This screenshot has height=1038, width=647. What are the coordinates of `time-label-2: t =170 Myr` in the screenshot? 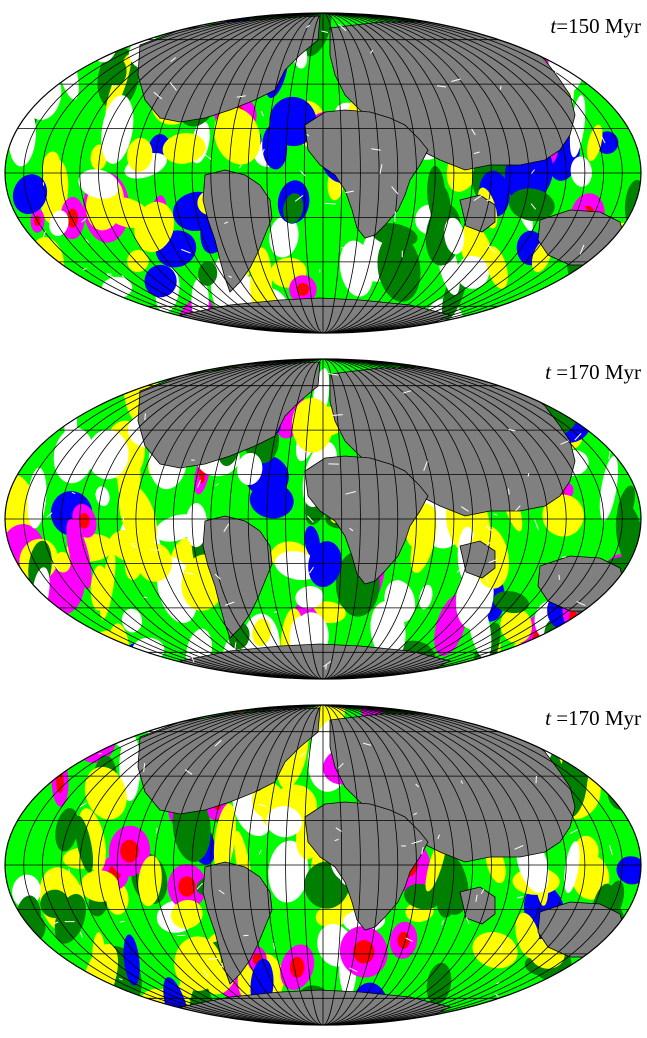 It's located at (593, 372).